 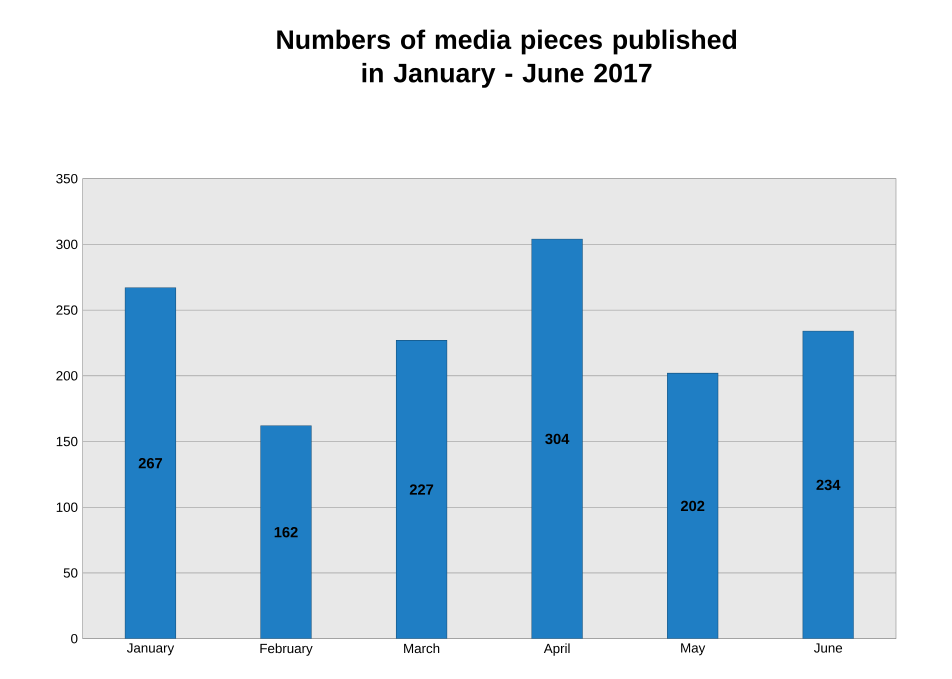 I want to click on x-tick-label: April, so click(x=557, y=650).